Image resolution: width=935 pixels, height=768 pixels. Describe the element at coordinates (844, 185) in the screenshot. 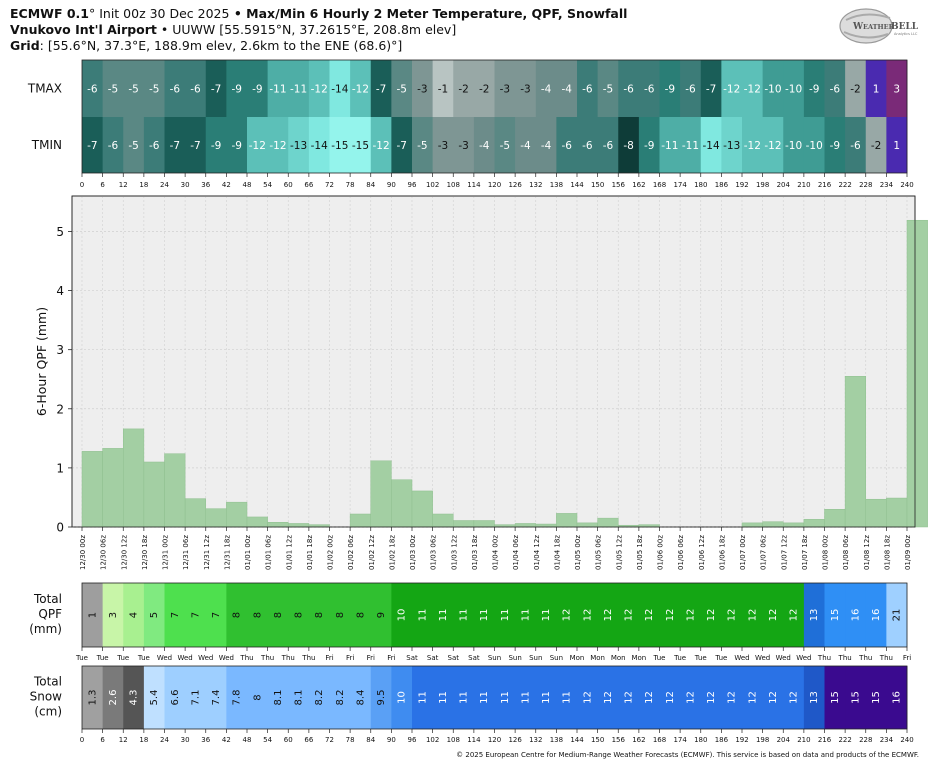

I see `hour-tick-label: 222` at that location.